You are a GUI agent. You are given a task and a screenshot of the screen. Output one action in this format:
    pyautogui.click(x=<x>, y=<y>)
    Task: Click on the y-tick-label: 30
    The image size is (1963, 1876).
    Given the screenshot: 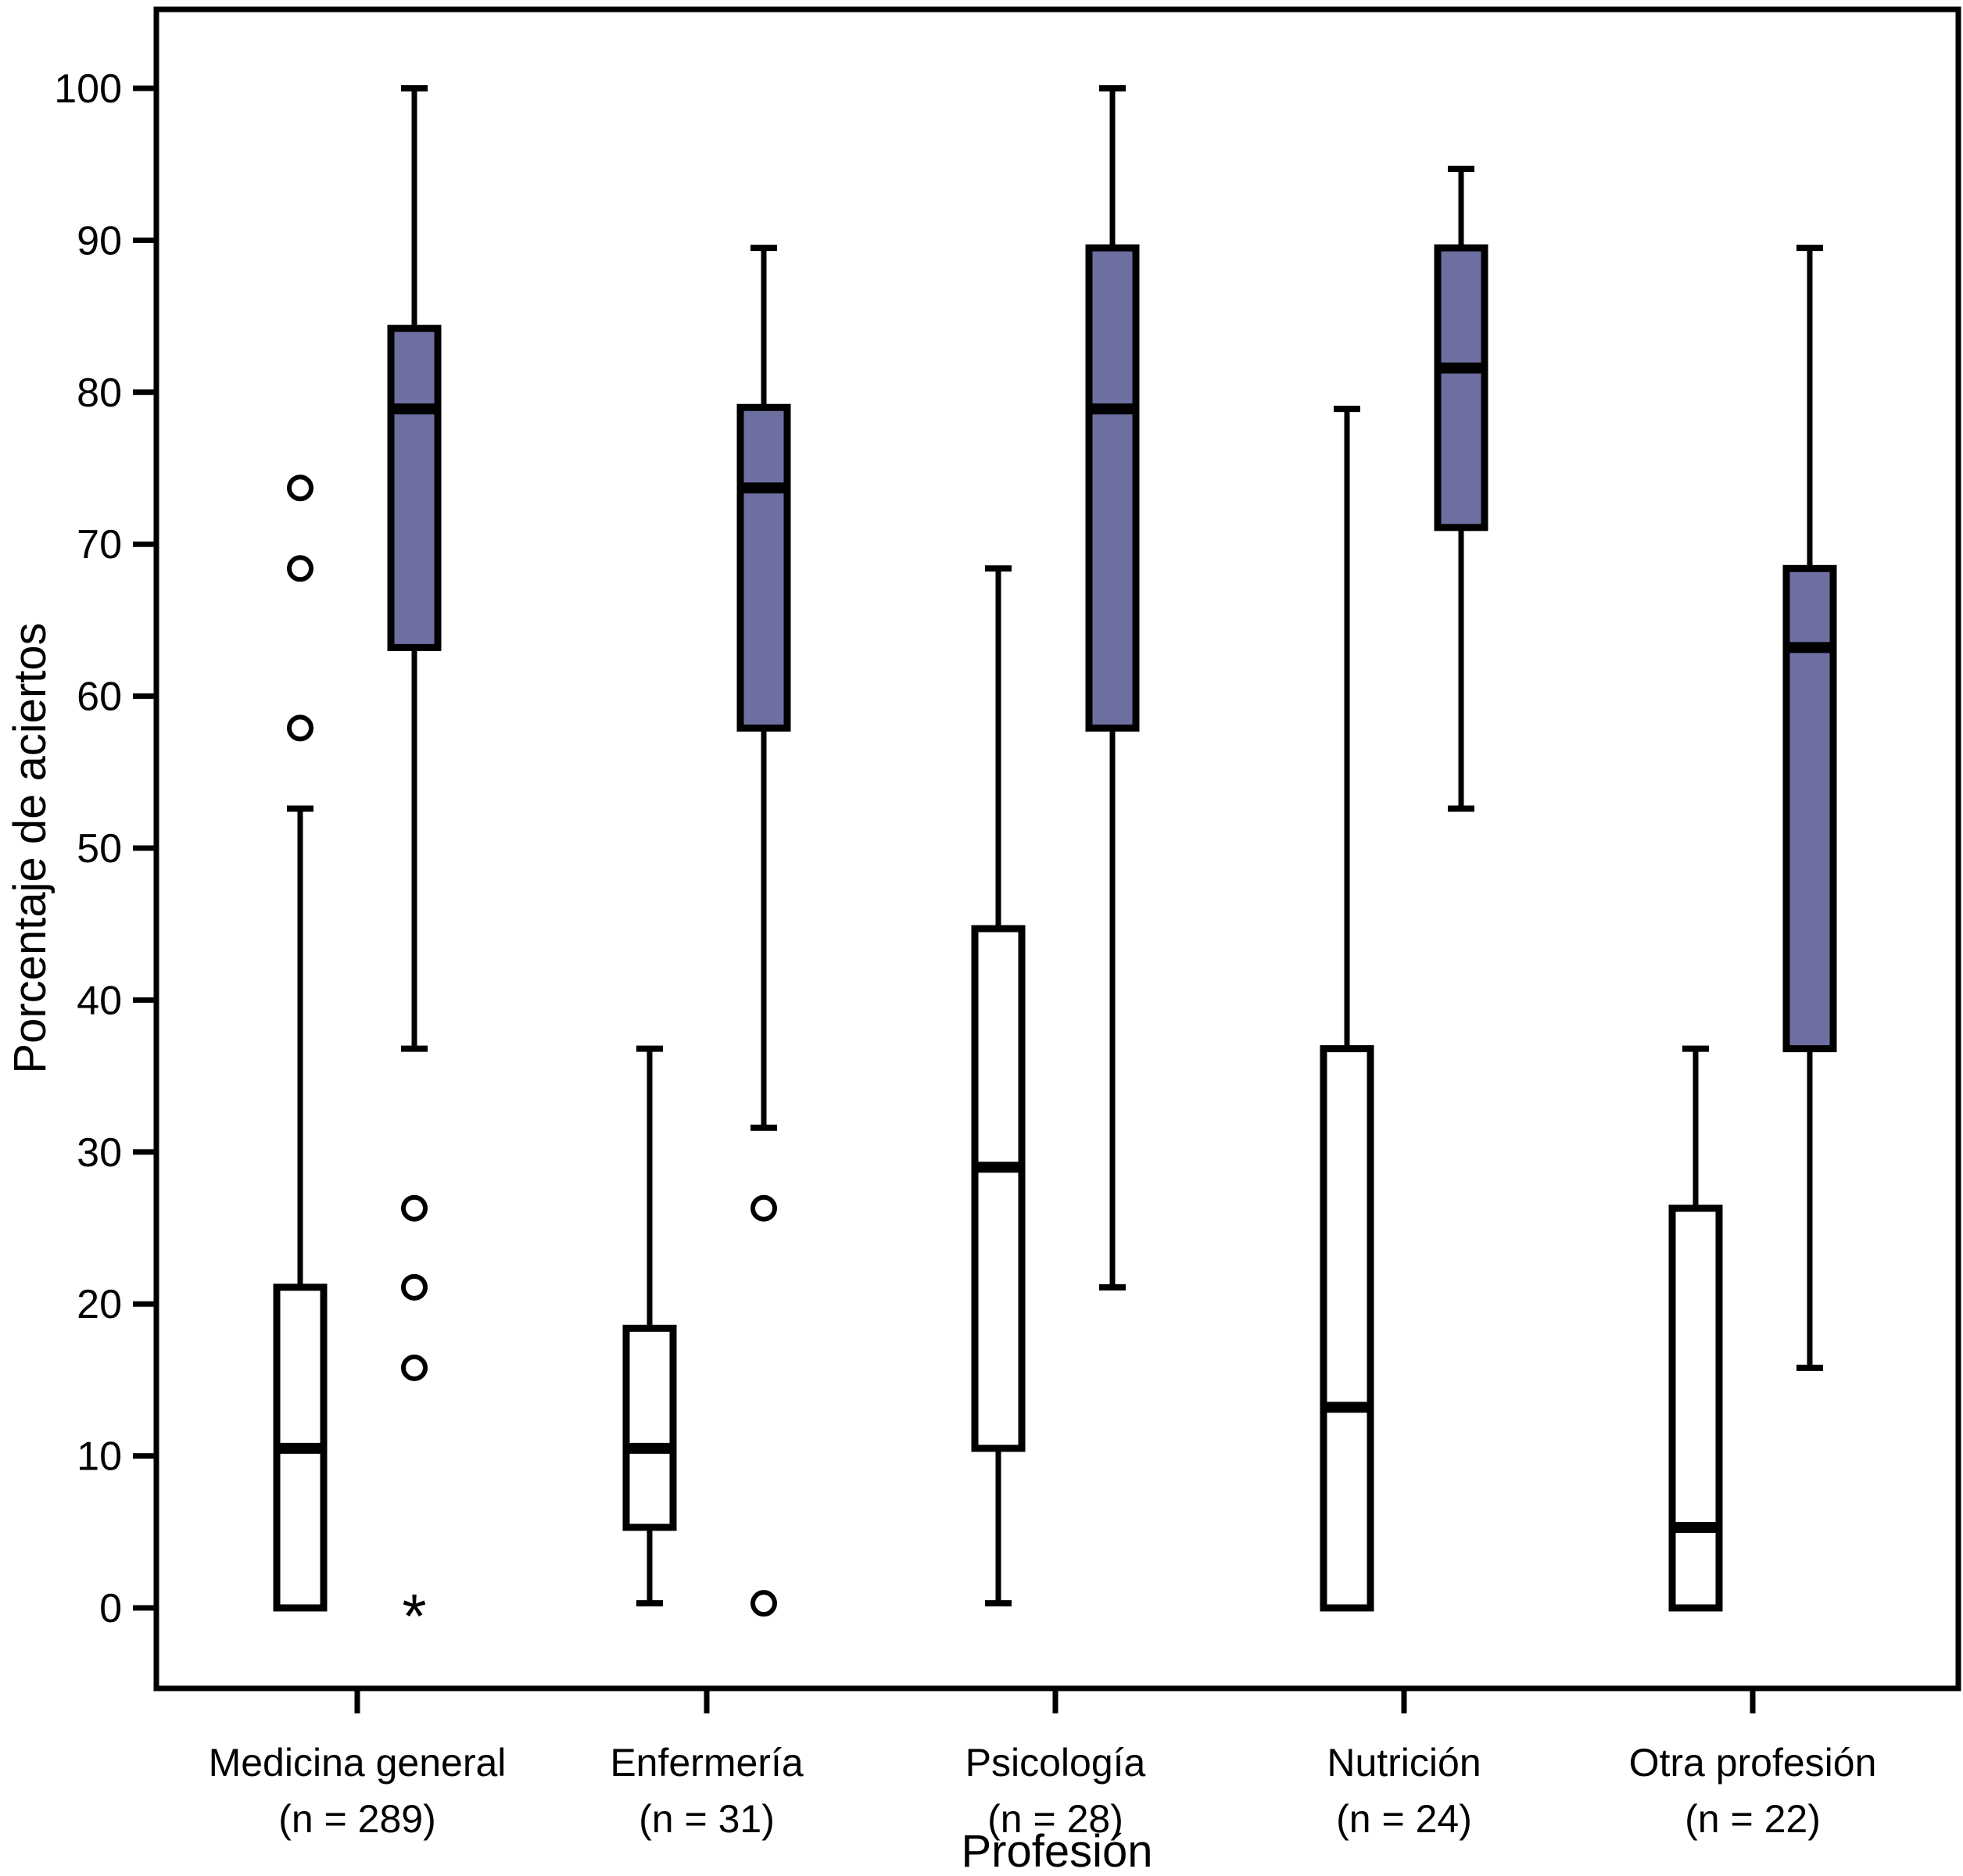 What is the action you would take?
    pyautogui.click(x=99, y=1153)
    